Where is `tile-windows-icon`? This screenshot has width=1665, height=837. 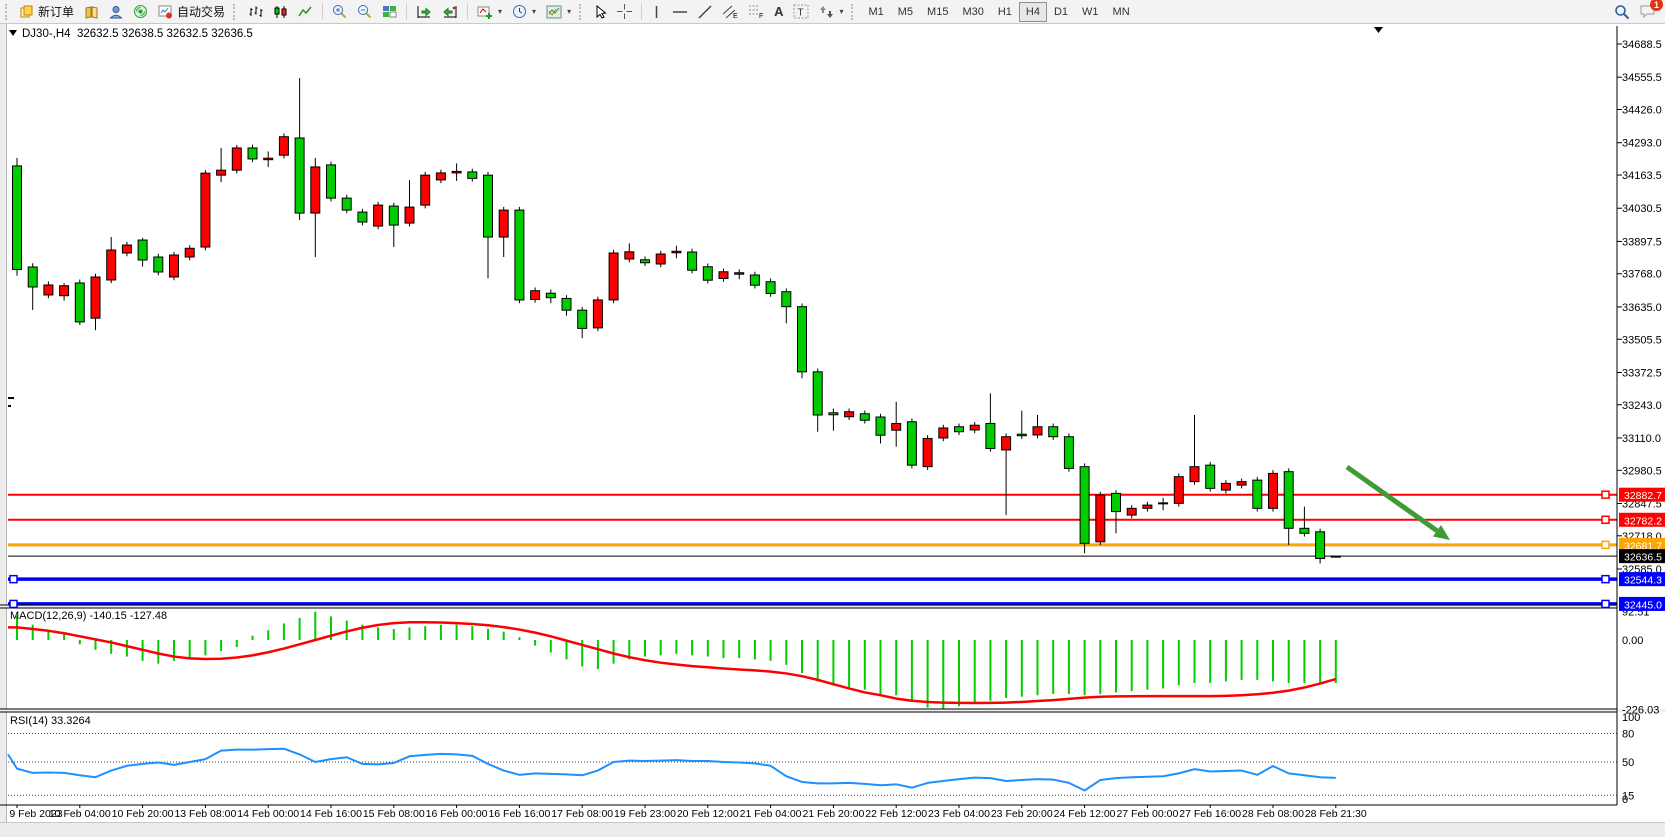
tile-windows-icon is located at coordinates (390, 11).